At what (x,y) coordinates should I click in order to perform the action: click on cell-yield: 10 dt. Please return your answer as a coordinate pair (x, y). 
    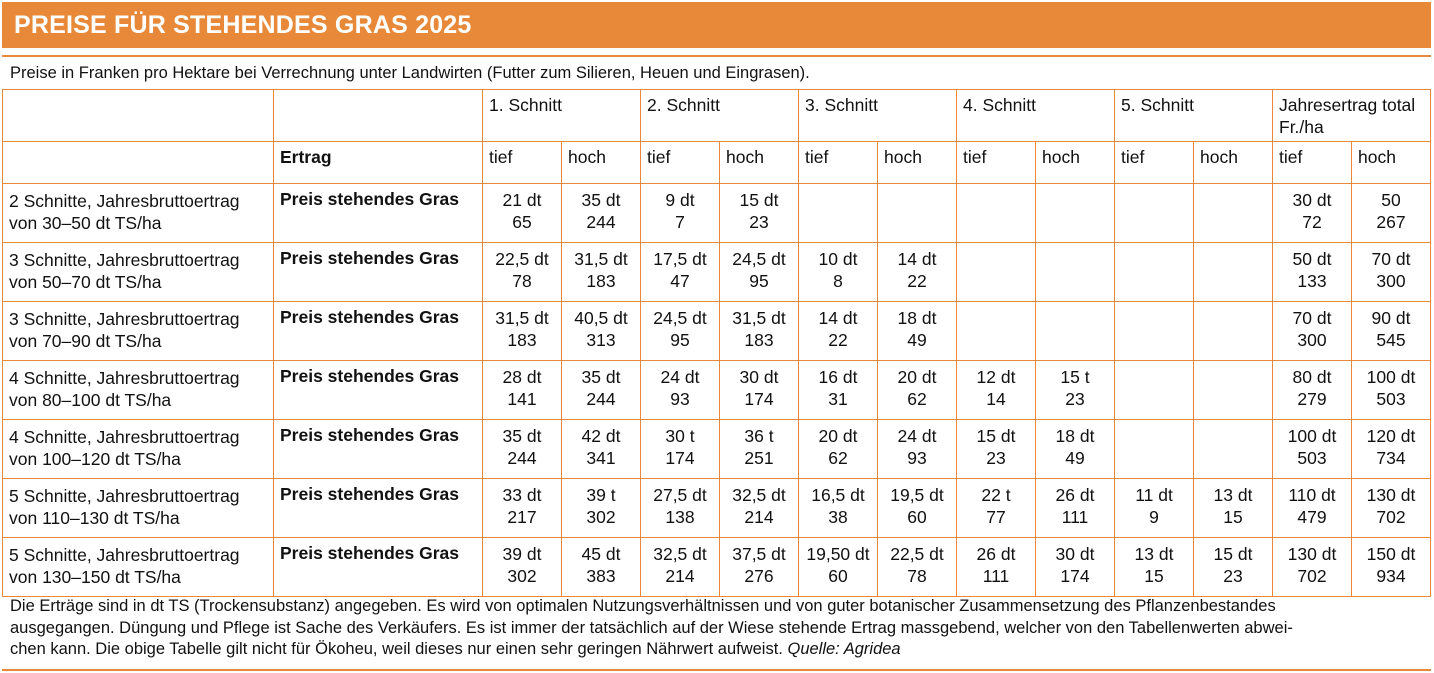
    Looking at the image, I should click on (838, 259).